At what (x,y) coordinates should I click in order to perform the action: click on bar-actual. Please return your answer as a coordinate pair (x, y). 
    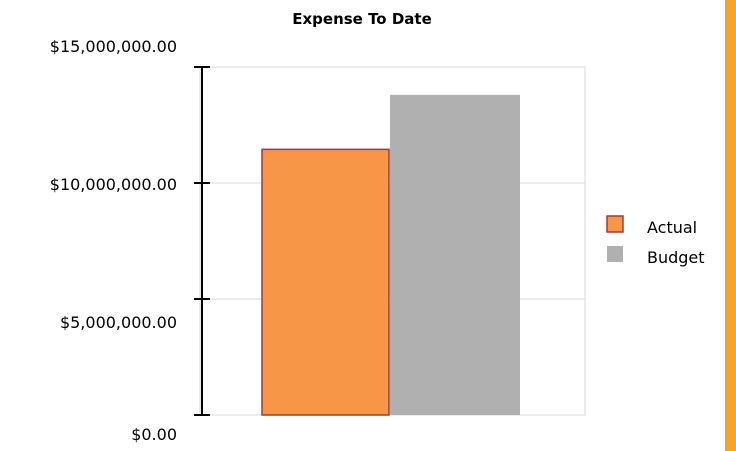
    Looking at the image, I should click on (325, 282).